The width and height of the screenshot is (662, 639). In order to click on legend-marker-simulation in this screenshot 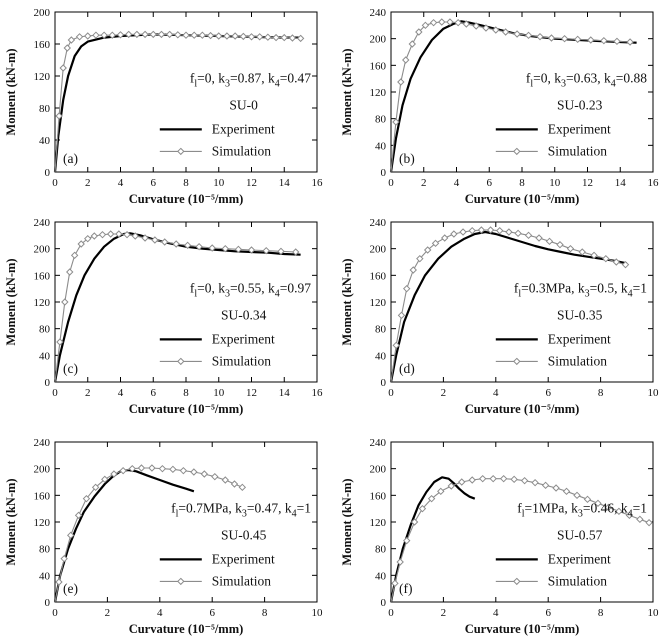, I will do `click(517, 581)`.